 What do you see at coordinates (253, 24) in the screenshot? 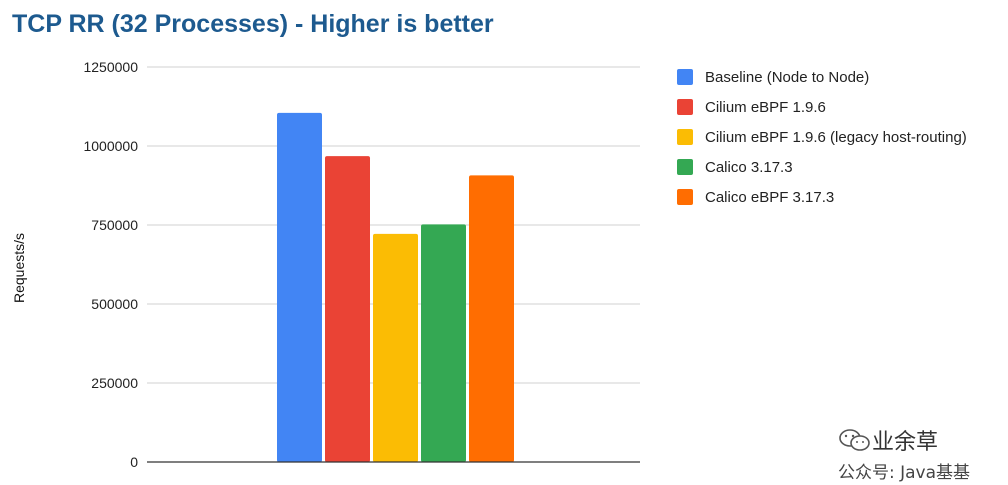
I see `chart-title: TCP RR (32 Processes) - Higher is better` at bounding box center [253, 24].